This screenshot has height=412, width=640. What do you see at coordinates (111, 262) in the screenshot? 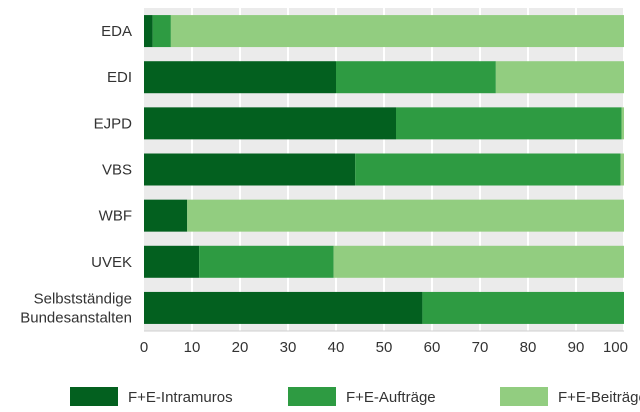
I see `category-label-uvek: UVEK` at bounding box center [111, 262].